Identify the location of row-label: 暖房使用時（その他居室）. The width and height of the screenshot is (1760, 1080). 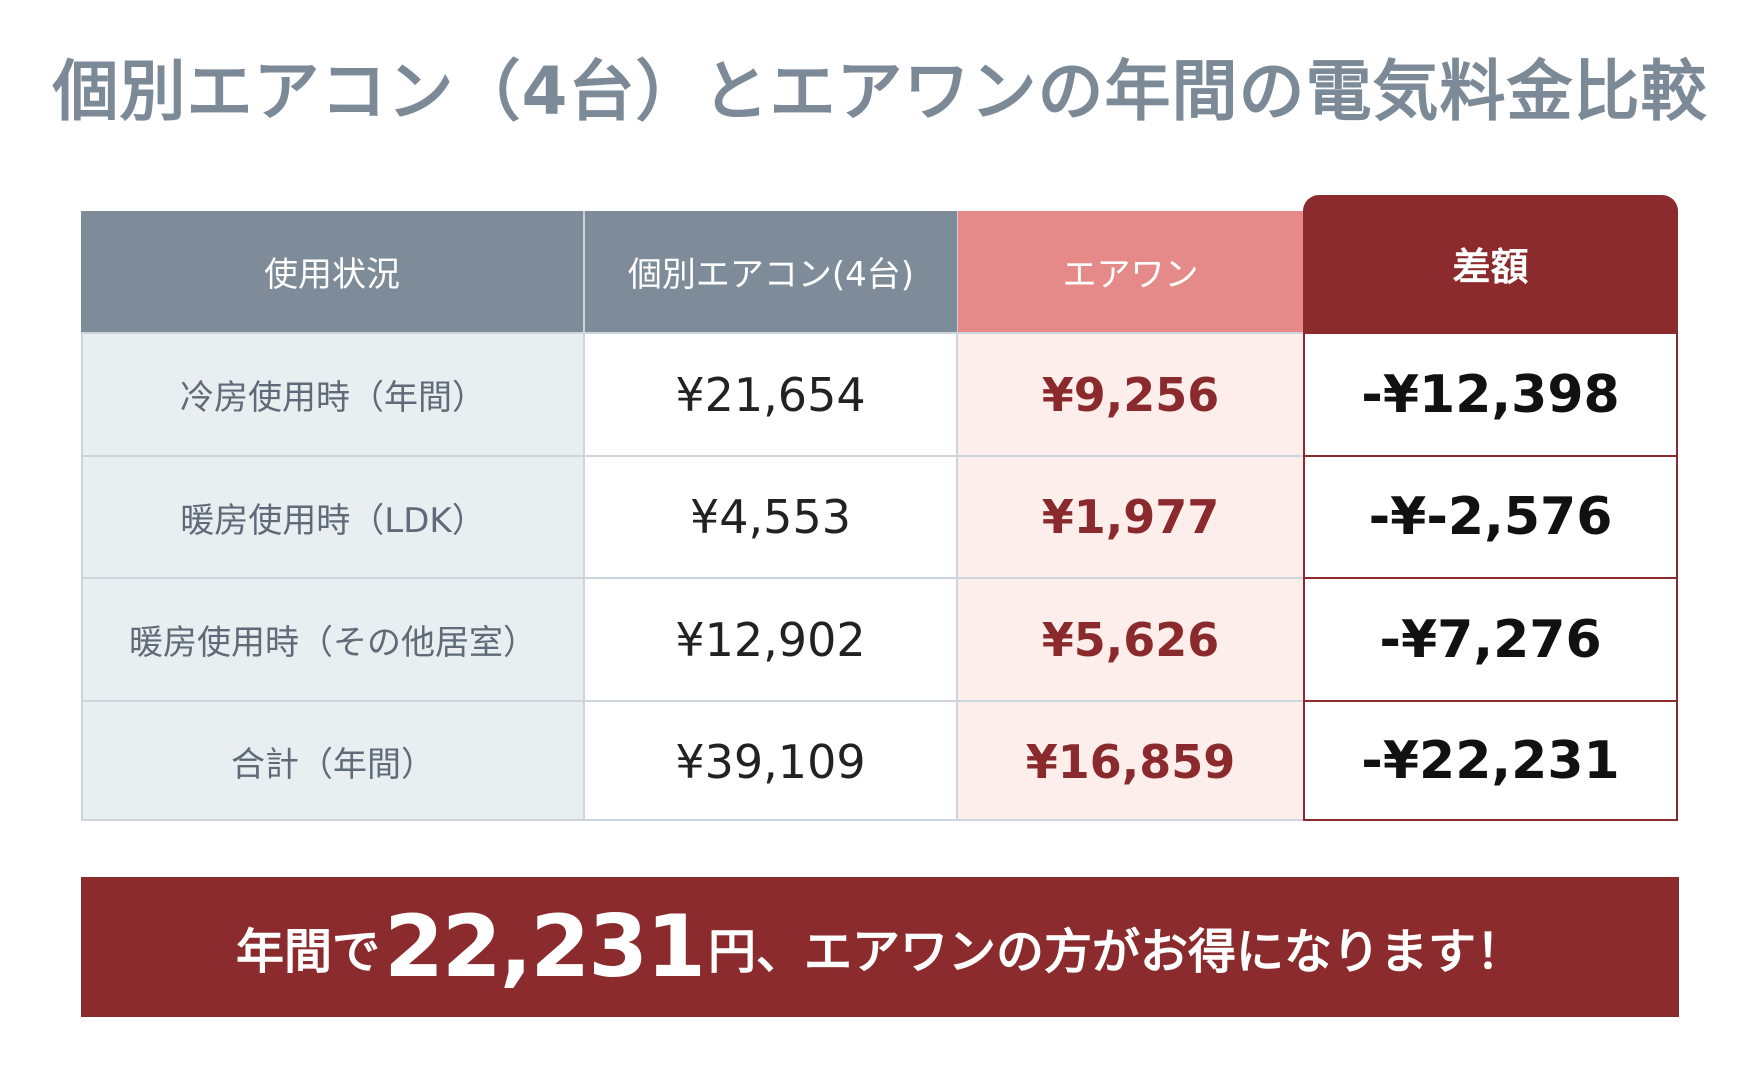
(333, 638).